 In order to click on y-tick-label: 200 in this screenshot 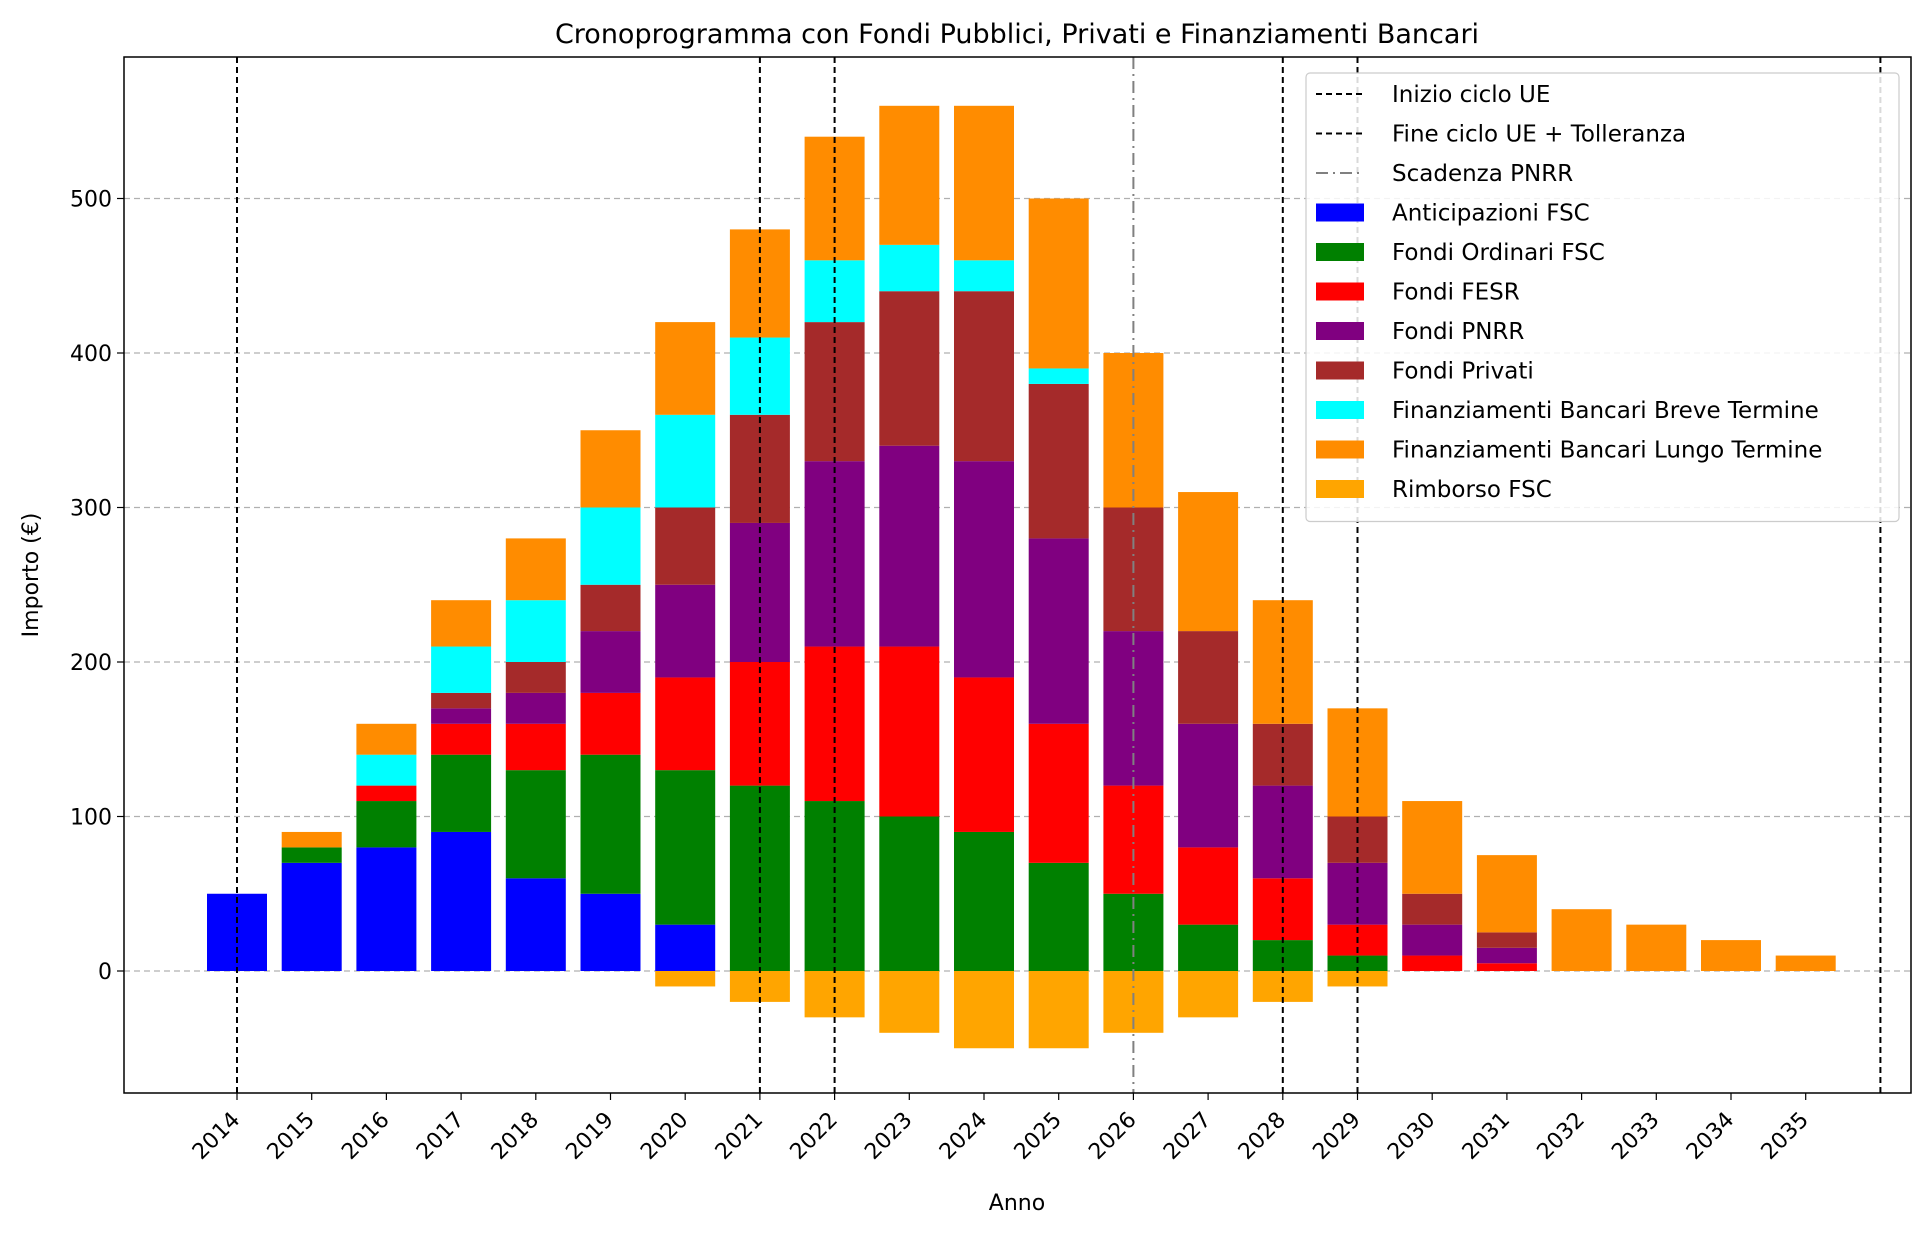, I will do `click(91, 663)`.